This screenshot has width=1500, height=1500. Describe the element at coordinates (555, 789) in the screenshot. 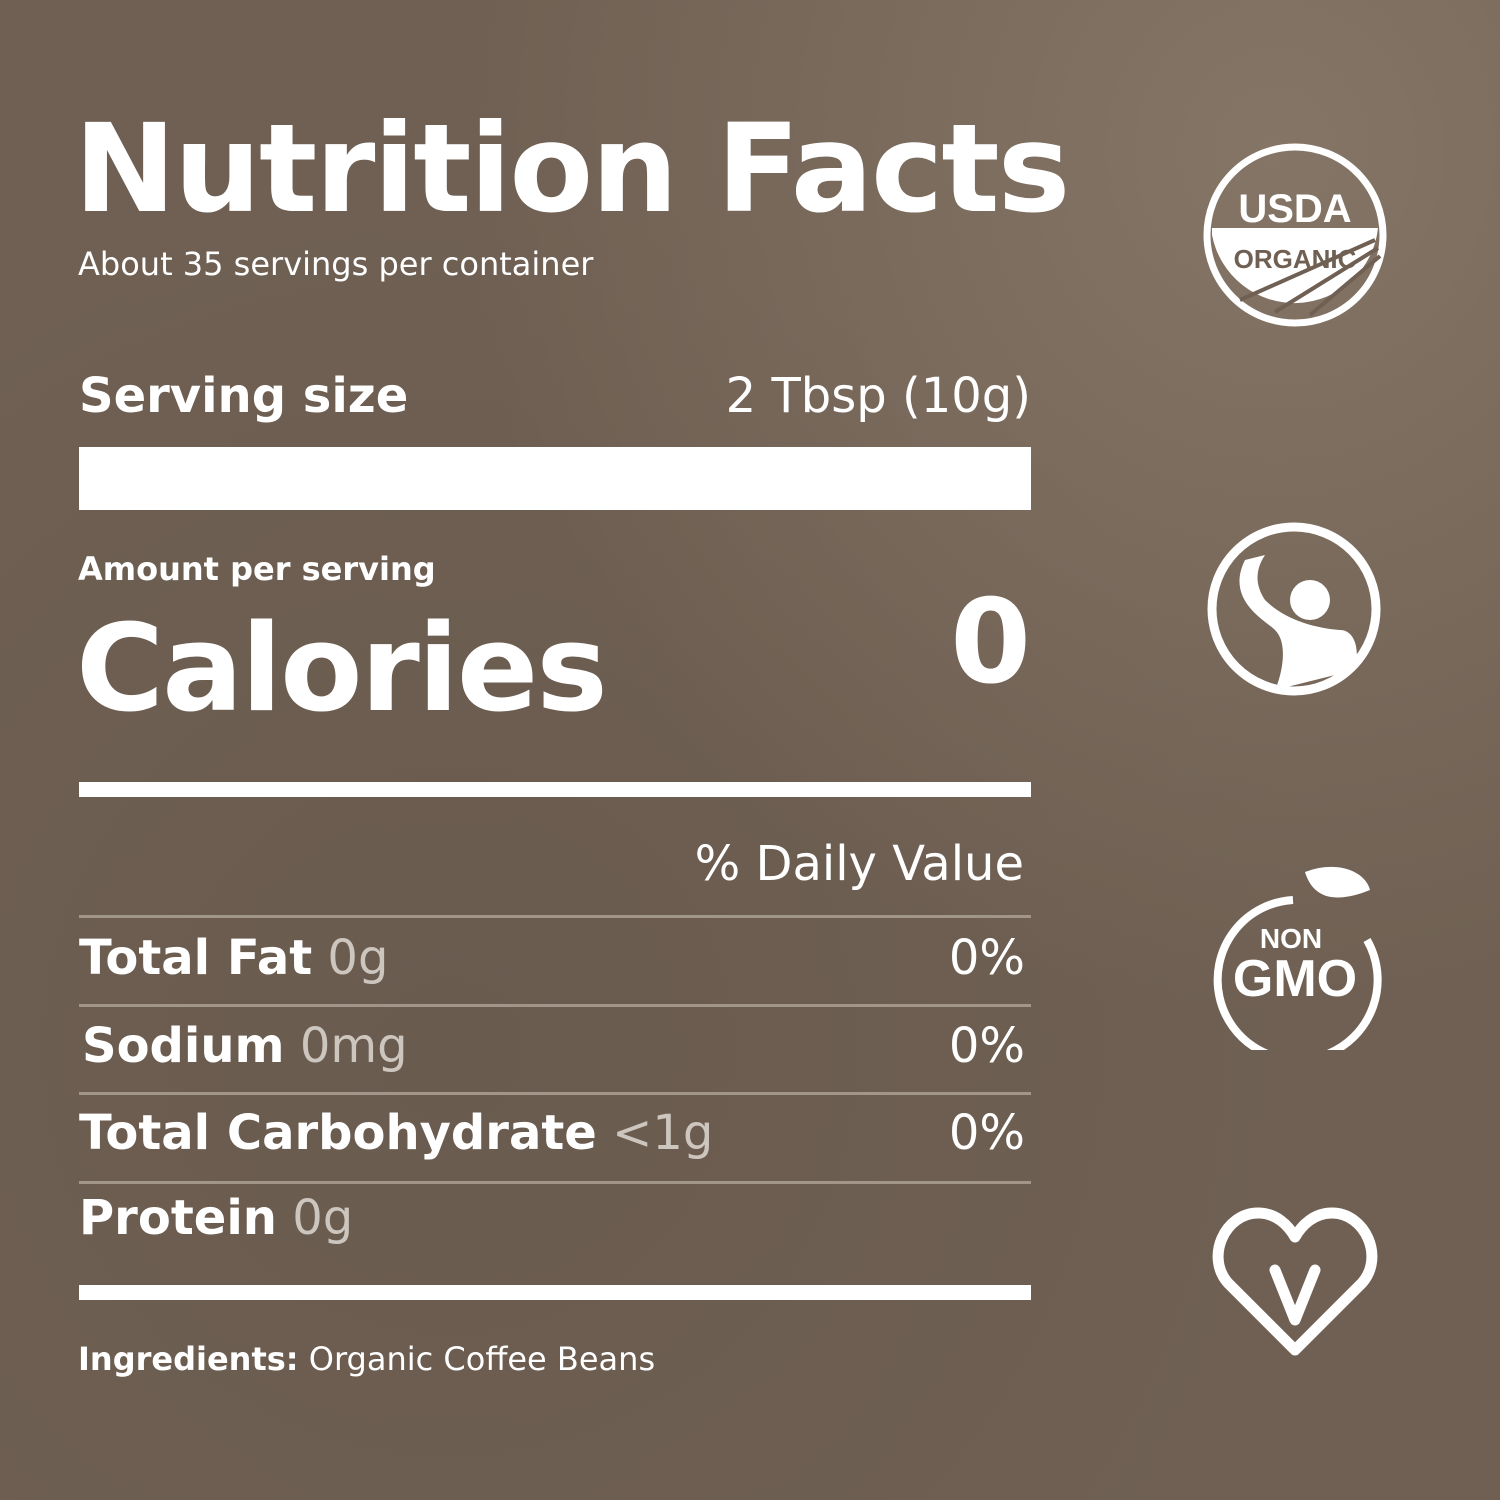

I see `medium-divider` at that location.